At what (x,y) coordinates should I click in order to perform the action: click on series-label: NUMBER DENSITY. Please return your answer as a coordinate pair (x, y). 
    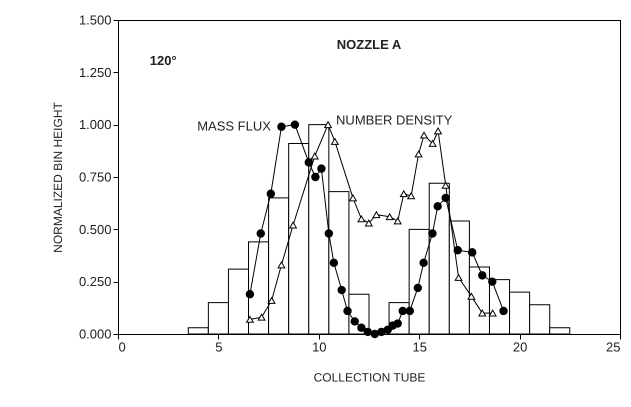
    Looking at the image, I should click on (394, 120).